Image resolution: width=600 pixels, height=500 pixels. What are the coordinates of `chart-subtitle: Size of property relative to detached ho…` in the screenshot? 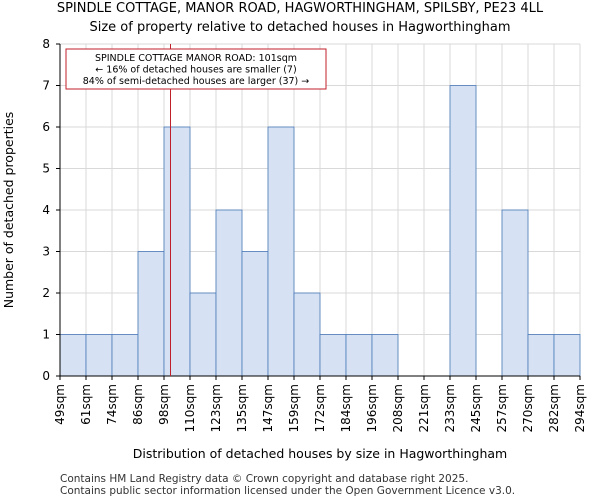 It's located at (300, 27).